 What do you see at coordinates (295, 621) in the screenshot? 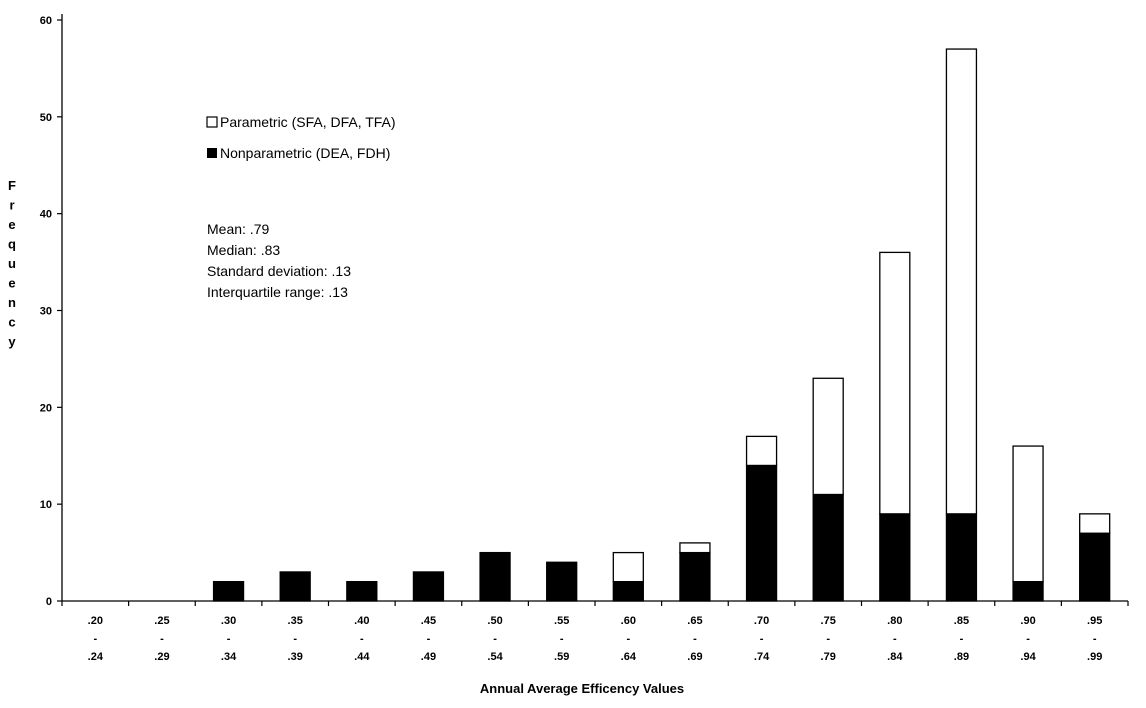
I see `x-tick-label-top: .35` at bounding box center [295, 621].